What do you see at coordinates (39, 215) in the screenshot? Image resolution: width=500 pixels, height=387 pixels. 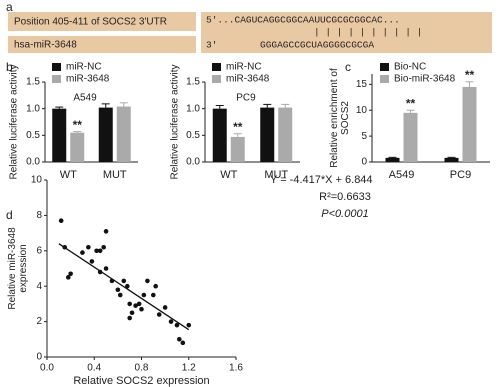 I see `y-tick-label: 8` at bounding box center [39, 215].